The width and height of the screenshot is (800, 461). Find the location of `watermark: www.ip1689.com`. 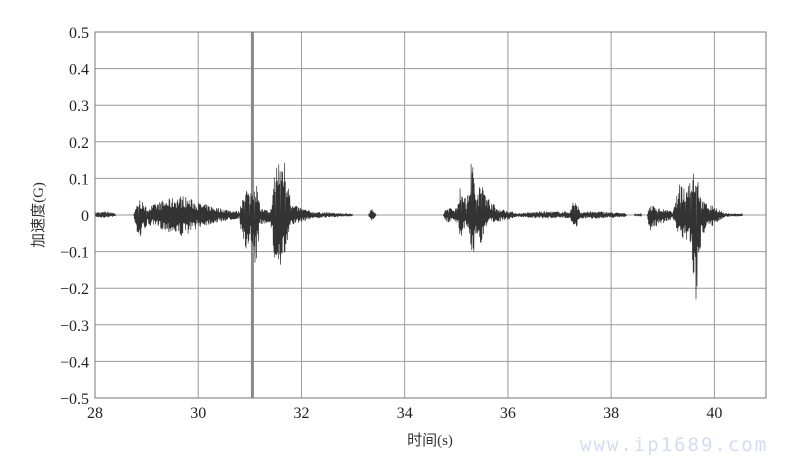

watermark: www.ip1689.com is located at coordinates (674, 445).